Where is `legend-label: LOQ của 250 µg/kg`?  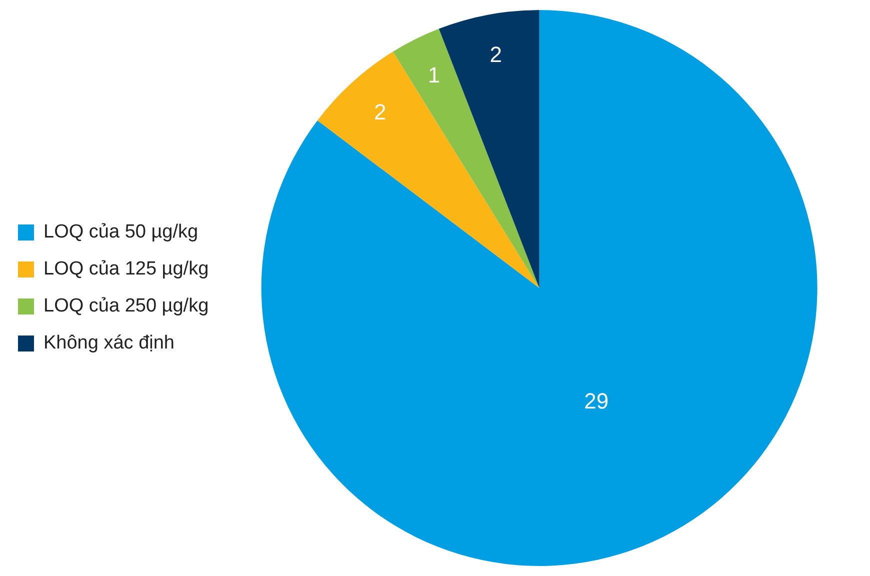 legend-label: LOQ của 250 µg/kg is located at coordinates (126, 306).